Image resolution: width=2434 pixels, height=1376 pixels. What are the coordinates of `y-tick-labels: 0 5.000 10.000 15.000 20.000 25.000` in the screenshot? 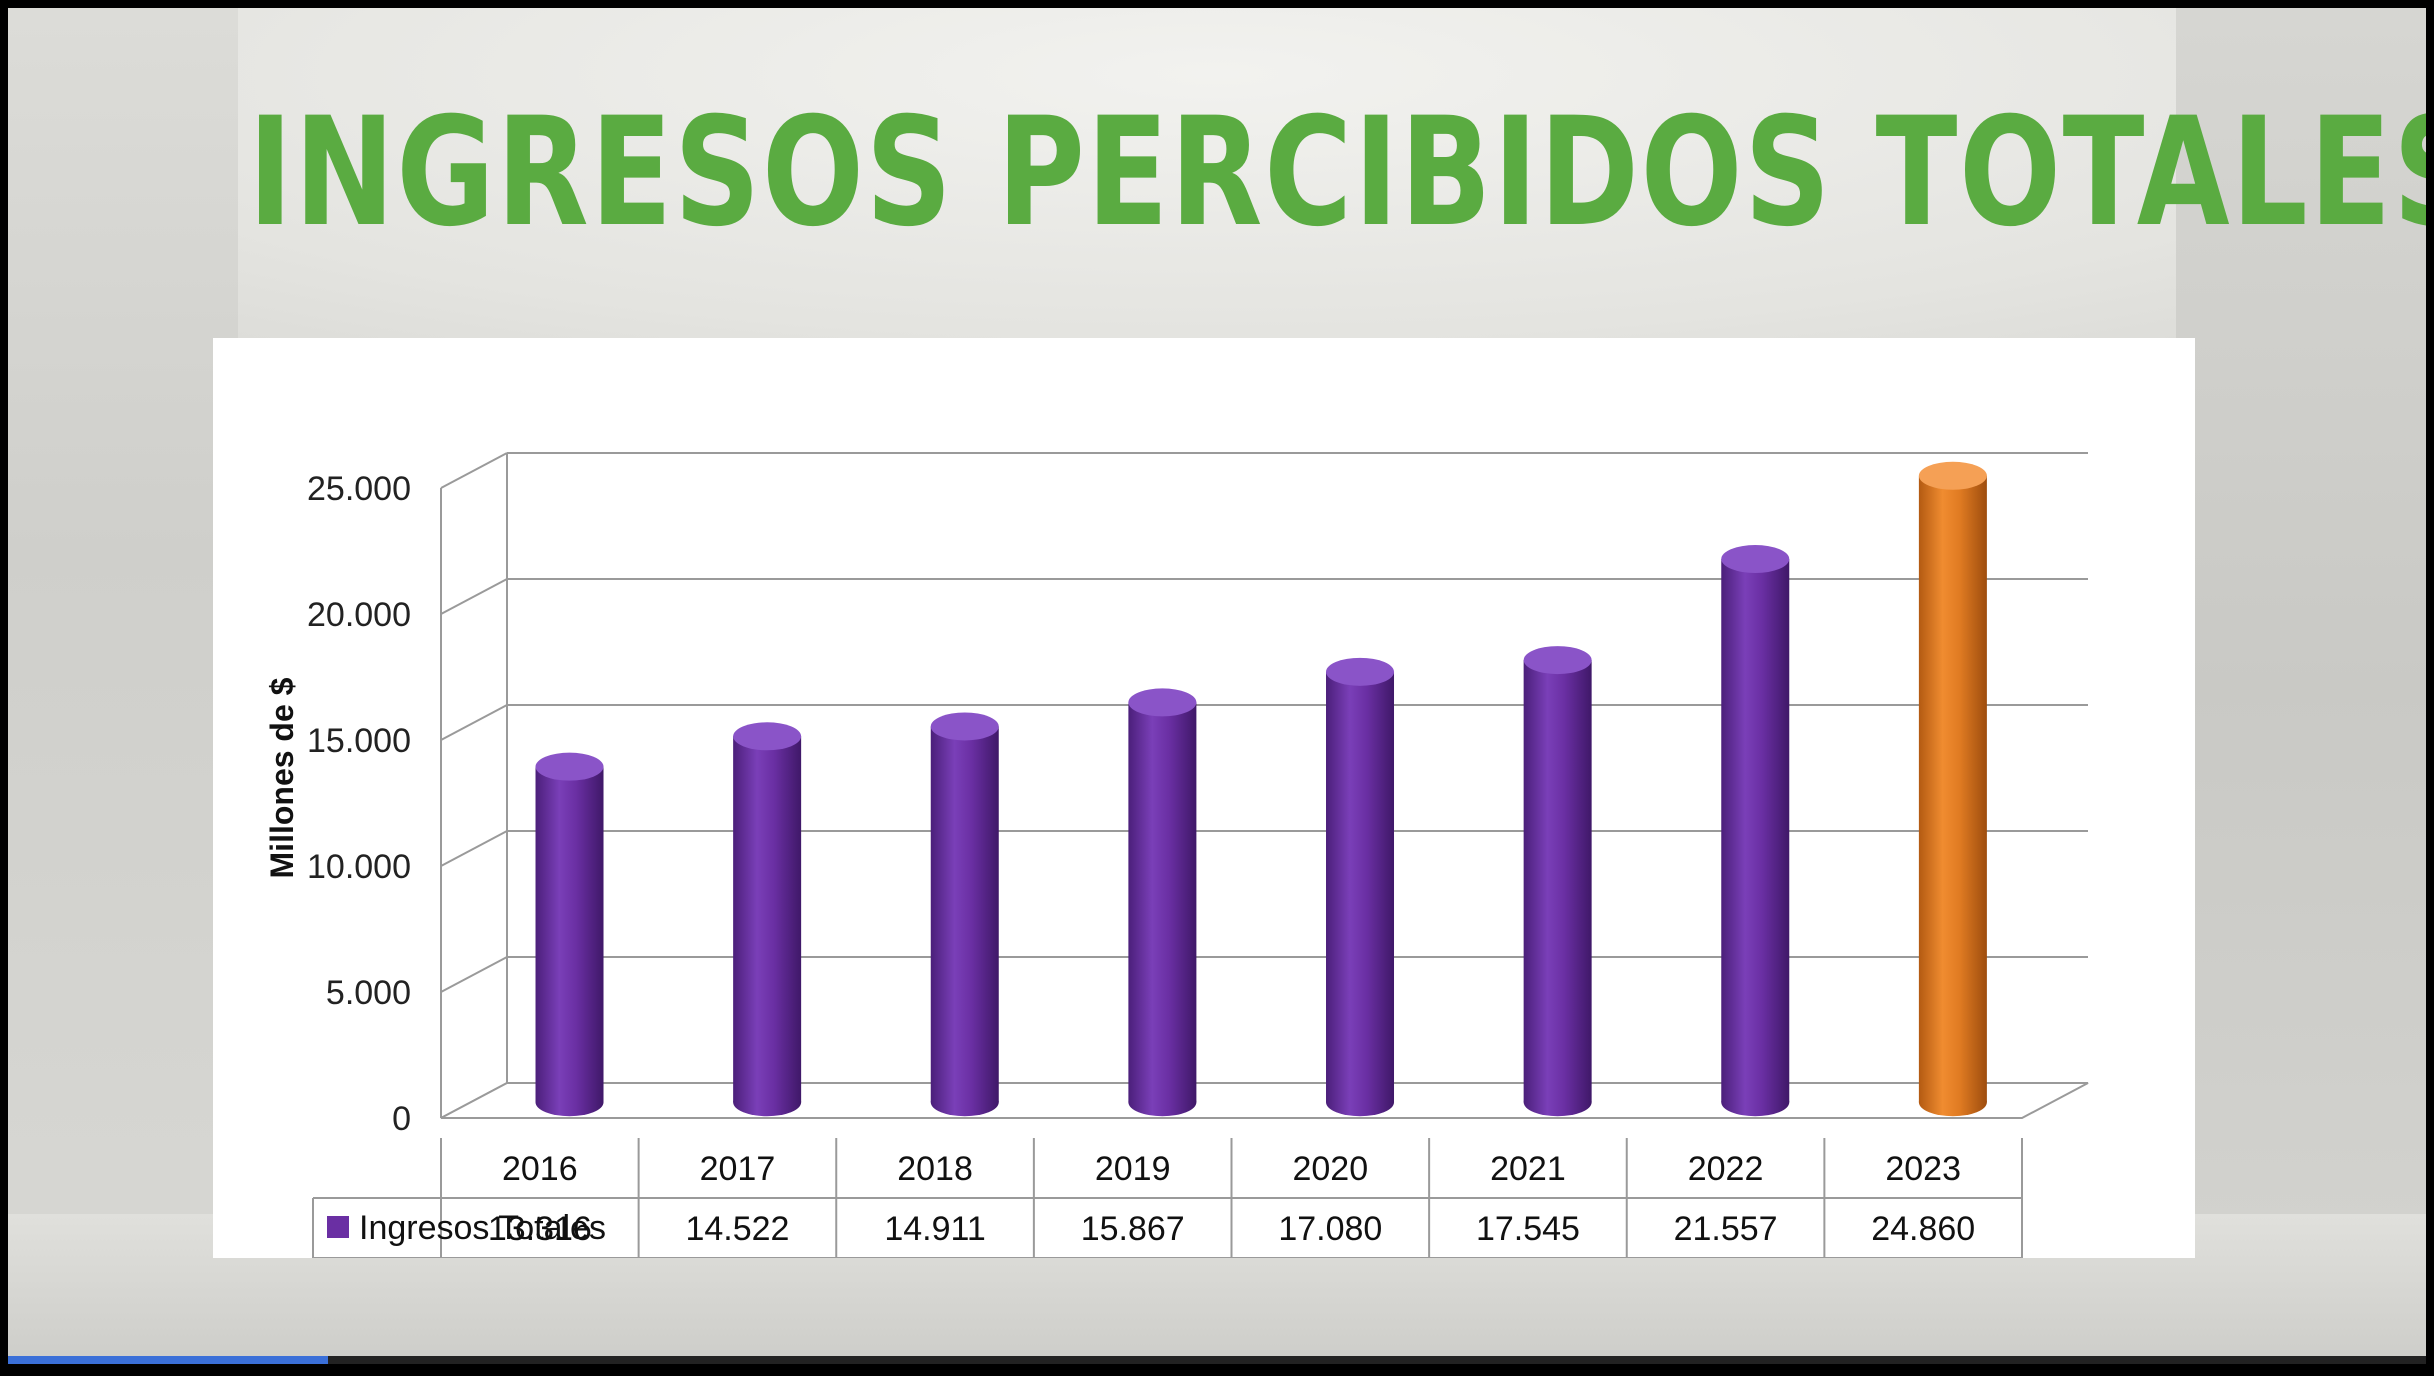 It's located at (359, 804).